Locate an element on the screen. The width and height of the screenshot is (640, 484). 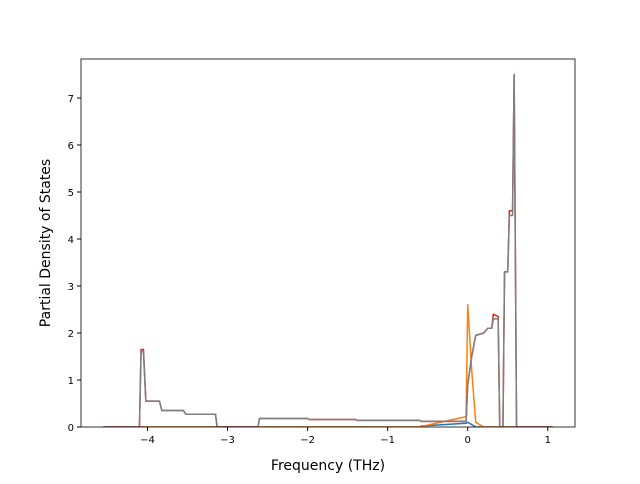
x-tick-label: −4 is located at coordinates (147, 440).